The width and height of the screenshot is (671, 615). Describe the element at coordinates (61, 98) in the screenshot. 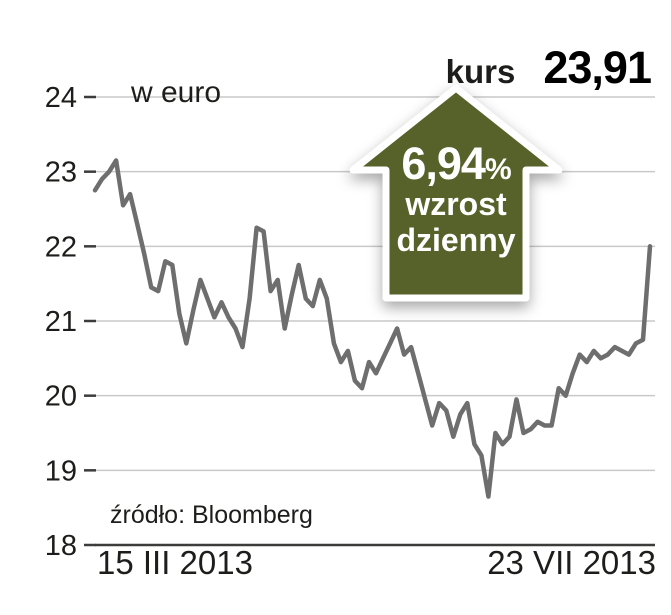

I see `y-tick-label: 24` at that location.